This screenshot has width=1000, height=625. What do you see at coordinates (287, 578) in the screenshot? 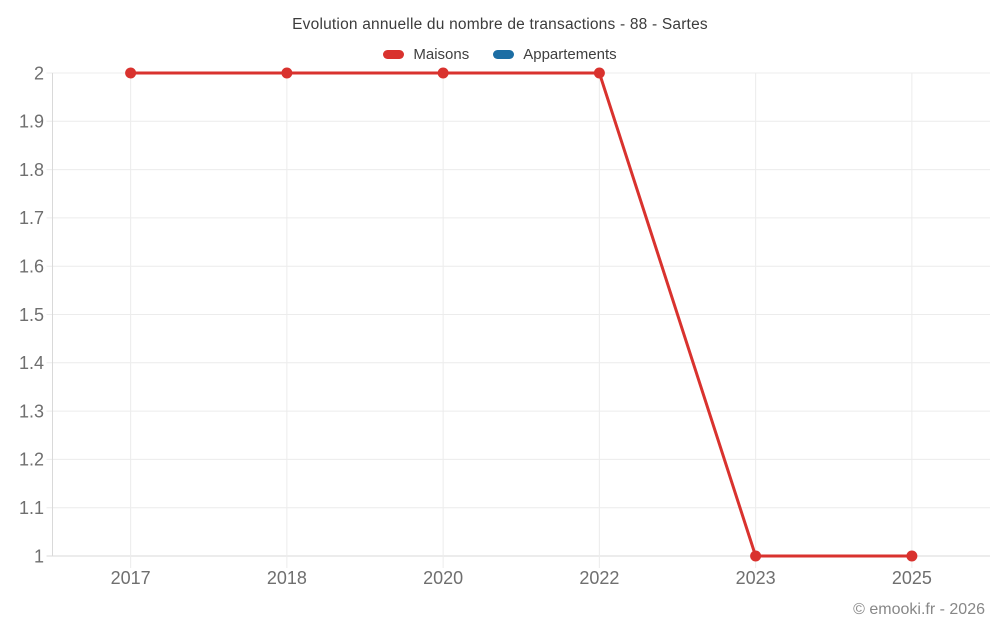
I see `x-axis-label-2018: 2018` at bounding box center [287, 578].